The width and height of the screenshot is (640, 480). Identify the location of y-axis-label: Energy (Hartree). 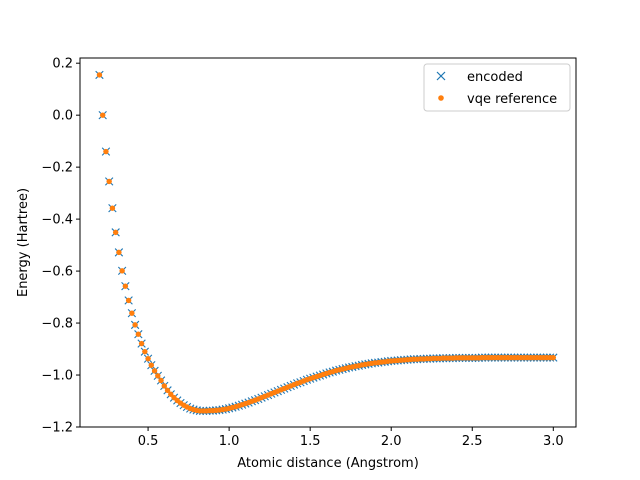
(23, 242).